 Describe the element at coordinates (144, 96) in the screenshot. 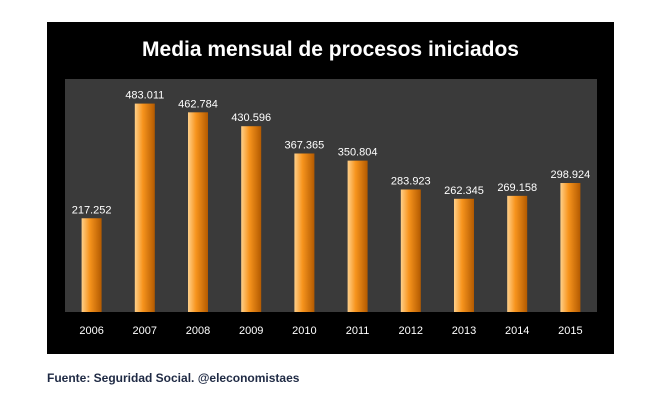

I see `value-label-2007: 483.011` at that location.